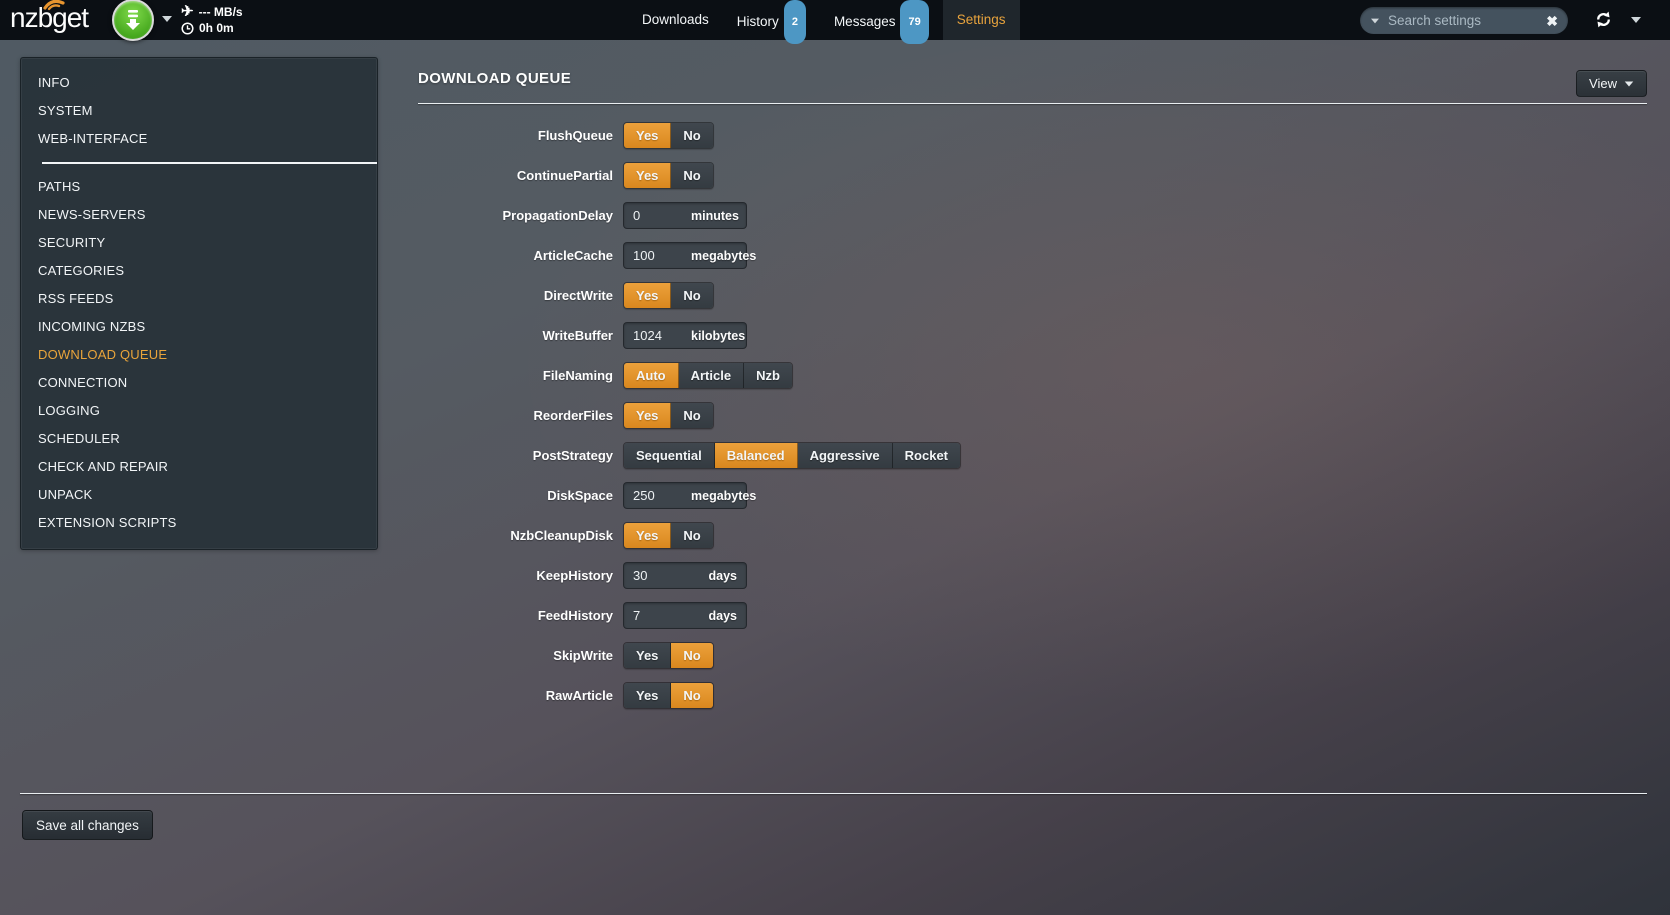 The image size is (1670, 915). What do you see at coordinates (1032, 255) in the screenshot?
I see `setting-row-articlecache: ArticleCache megabytes` at bounding box center [1032, 255].